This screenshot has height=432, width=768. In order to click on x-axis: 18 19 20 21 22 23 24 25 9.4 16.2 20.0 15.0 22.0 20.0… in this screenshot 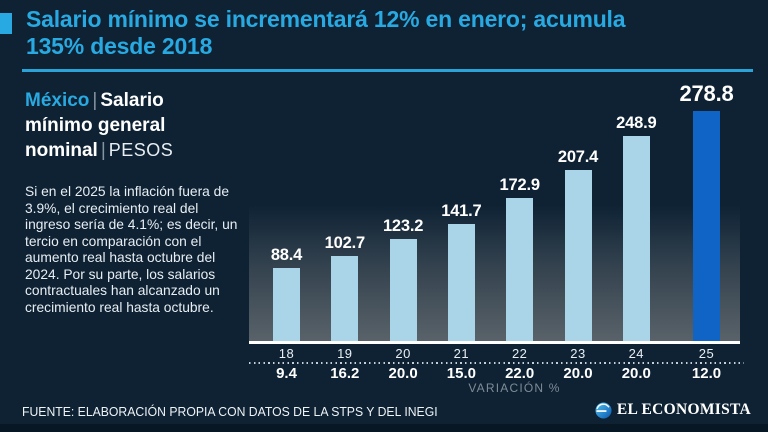, I will do `click(496, 372)`.